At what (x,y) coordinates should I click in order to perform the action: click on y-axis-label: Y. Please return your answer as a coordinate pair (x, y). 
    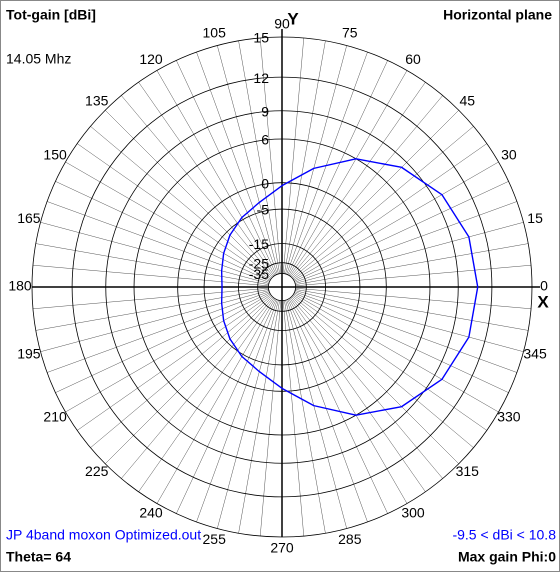
    Looking at the image, I should click on (293, 18).